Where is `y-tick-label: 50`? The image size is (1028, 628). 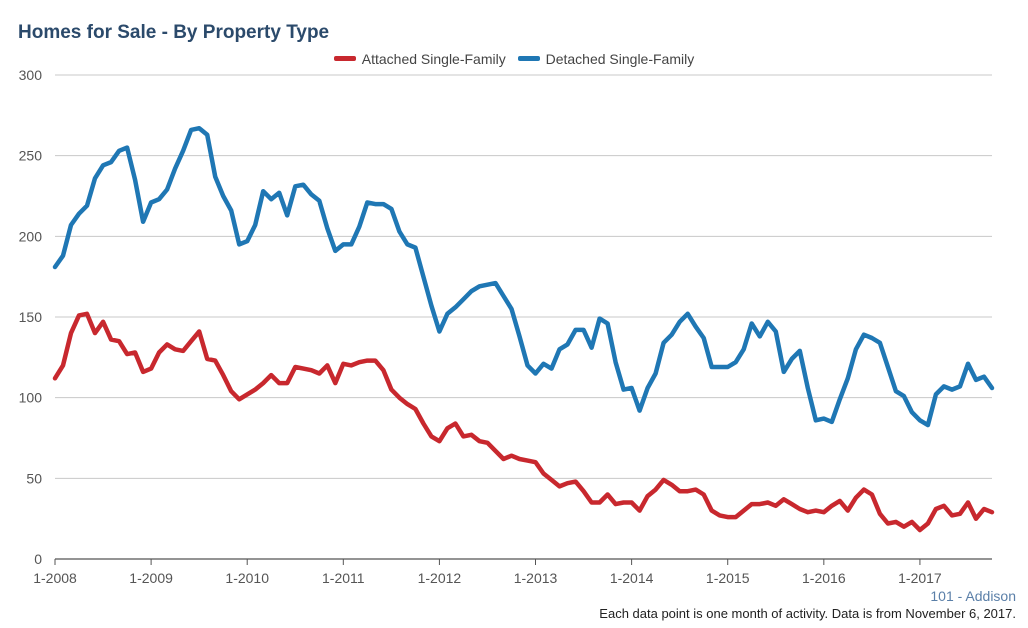
y-tick-label: 50 is located at coordinates (34, 478).